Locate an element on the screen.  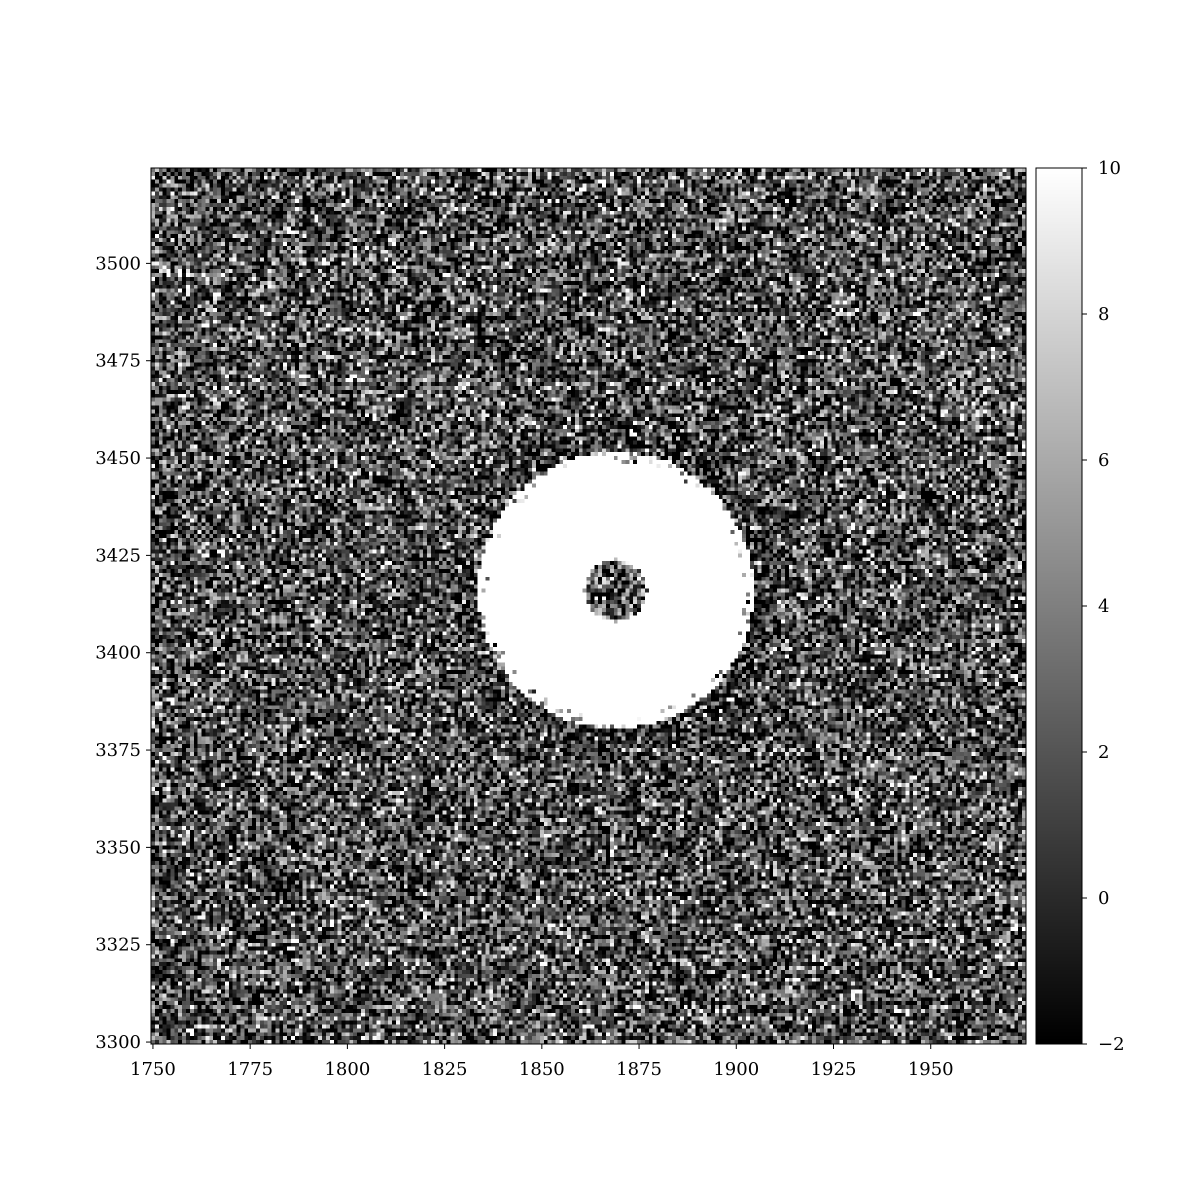
y-tick-label: 3350 is located at coordinates (118, 847).